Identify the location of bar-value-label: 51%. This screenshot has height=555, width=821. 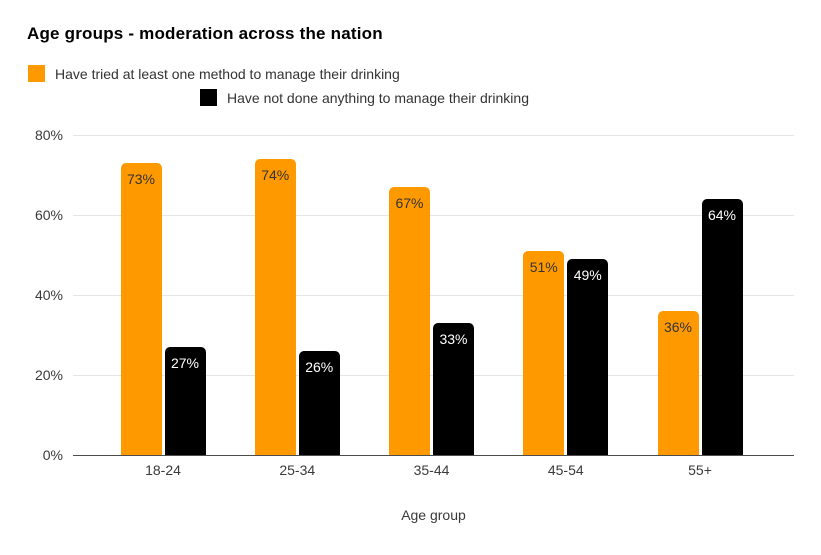
(543, 267).